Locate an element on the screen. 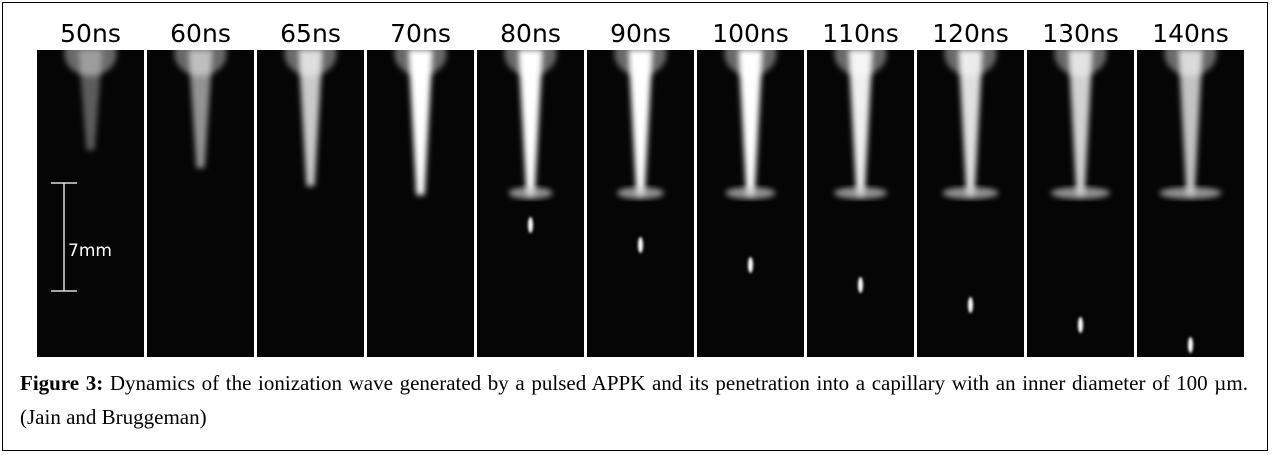  scale-bar is located at coordinates (64, 237).